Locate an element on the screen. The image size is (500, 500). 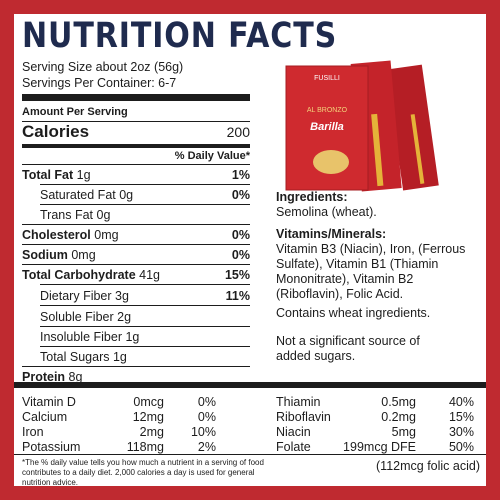
micro-amount: 0.5mg is located at coordinates (398, 402).